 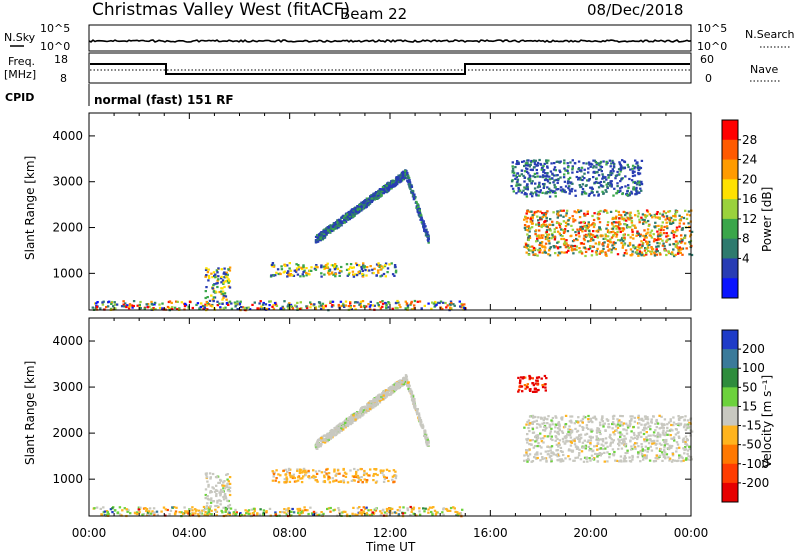 I want to click on colorbar-segment, so click(x=730, y=248).